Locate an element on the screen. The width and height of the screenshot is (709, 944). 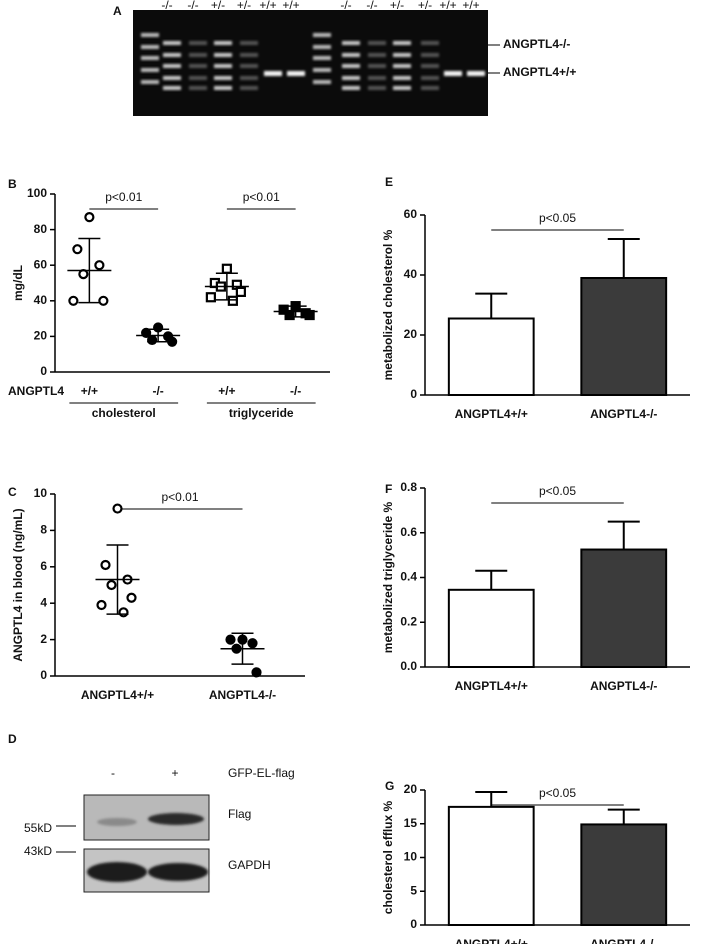
marker-label: ANGPTL4-/- is located at coordinates (536, 44).